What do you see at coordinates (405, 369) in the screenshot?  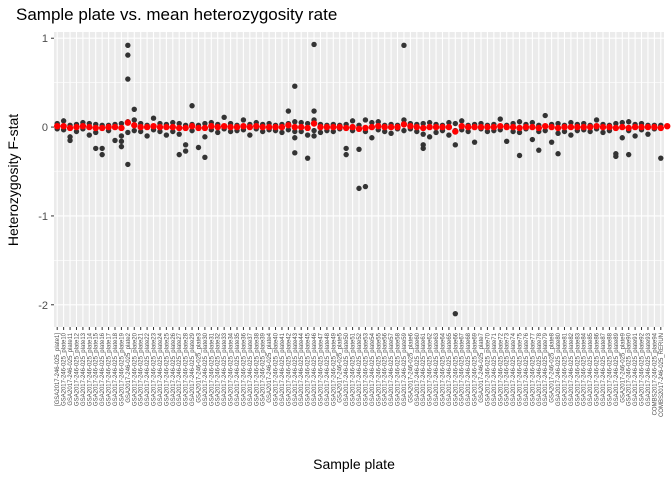 I see `x-tick-label: GSA2017-246-025_plate59` at bounding box center [405, 369].